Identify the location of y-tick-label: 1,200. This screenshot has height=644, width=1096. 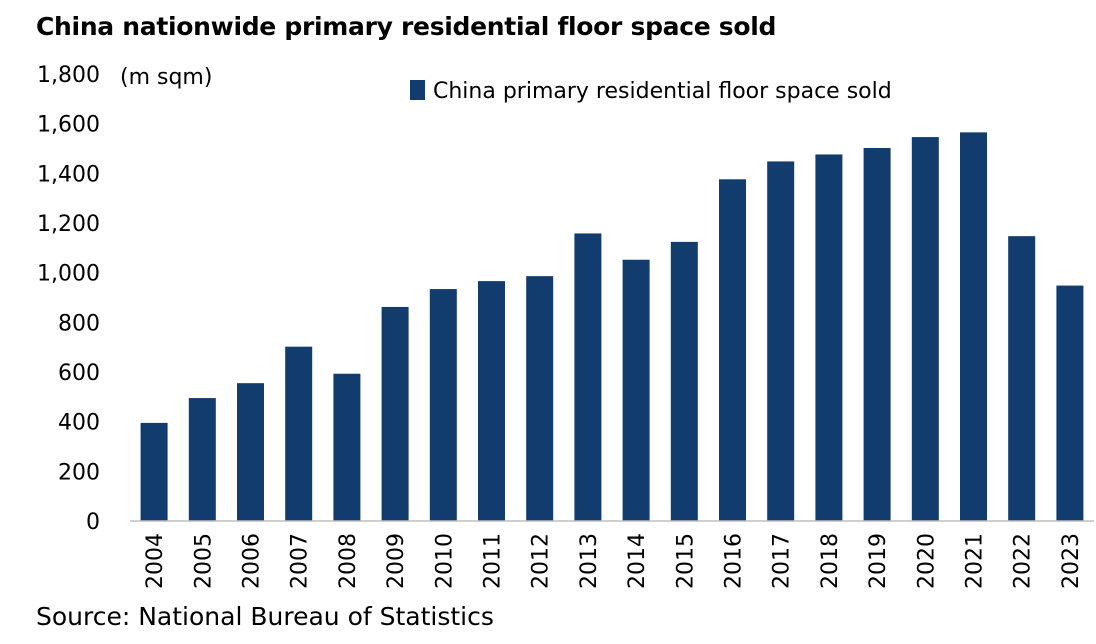
(68, 224).